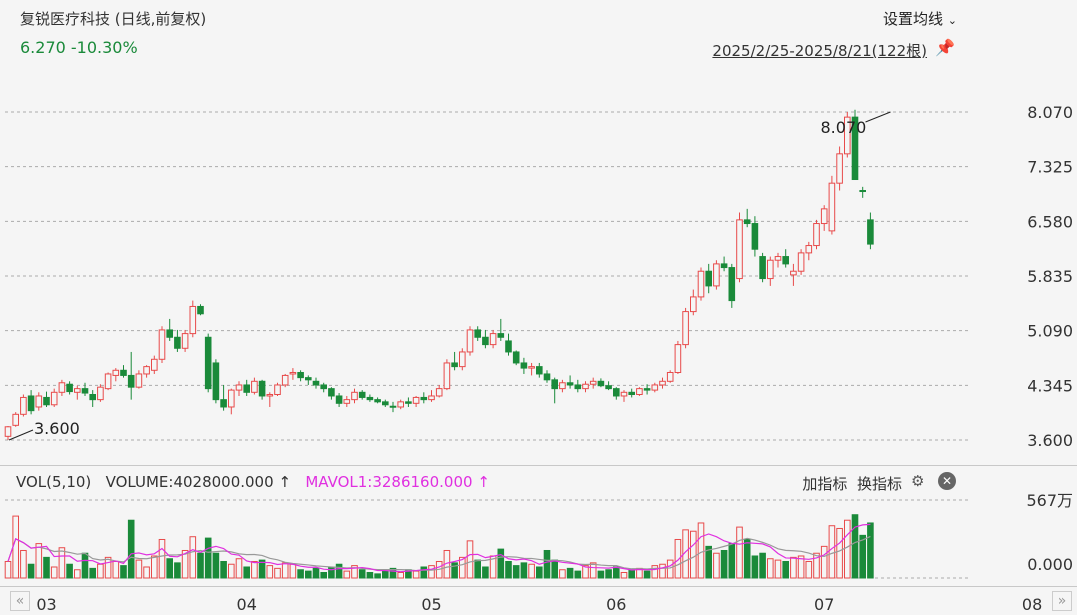  I want to click on scroll-right-button: », so click(1062, 601).